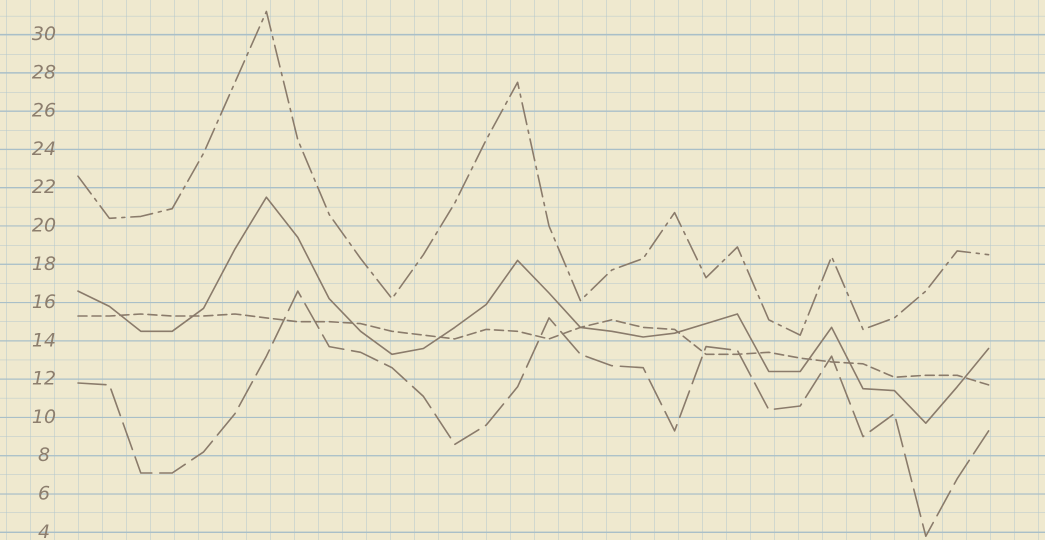  Describe the element at coordinates (44, 72) in the screenshot. I see `y-tick-label: 28` at that location.